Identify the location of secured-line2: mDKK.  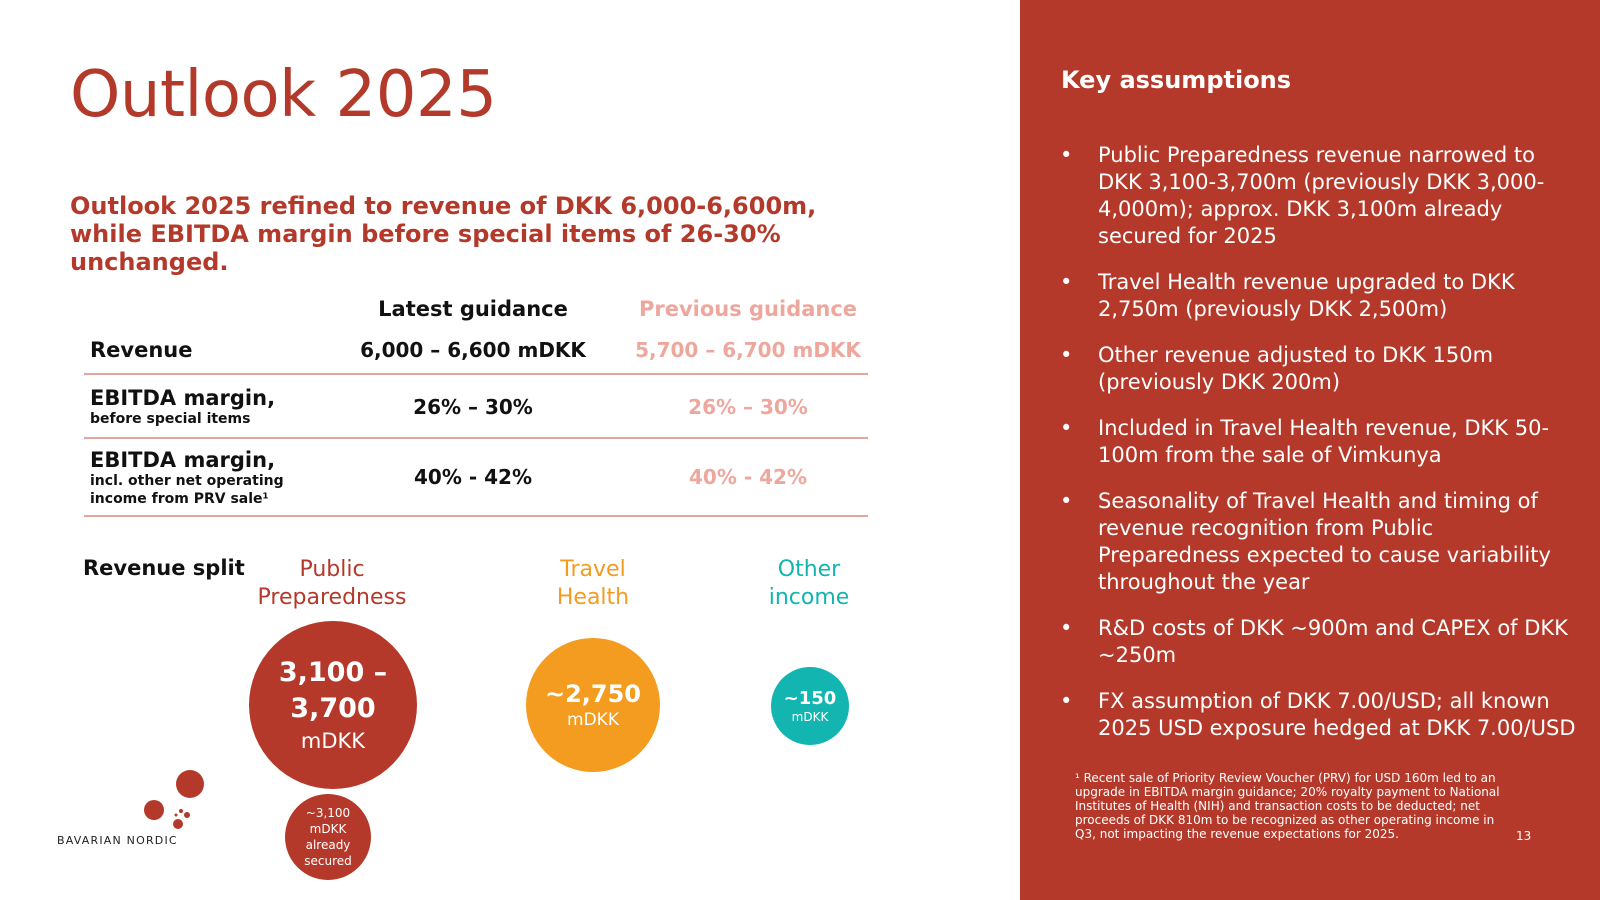
(328, 829).